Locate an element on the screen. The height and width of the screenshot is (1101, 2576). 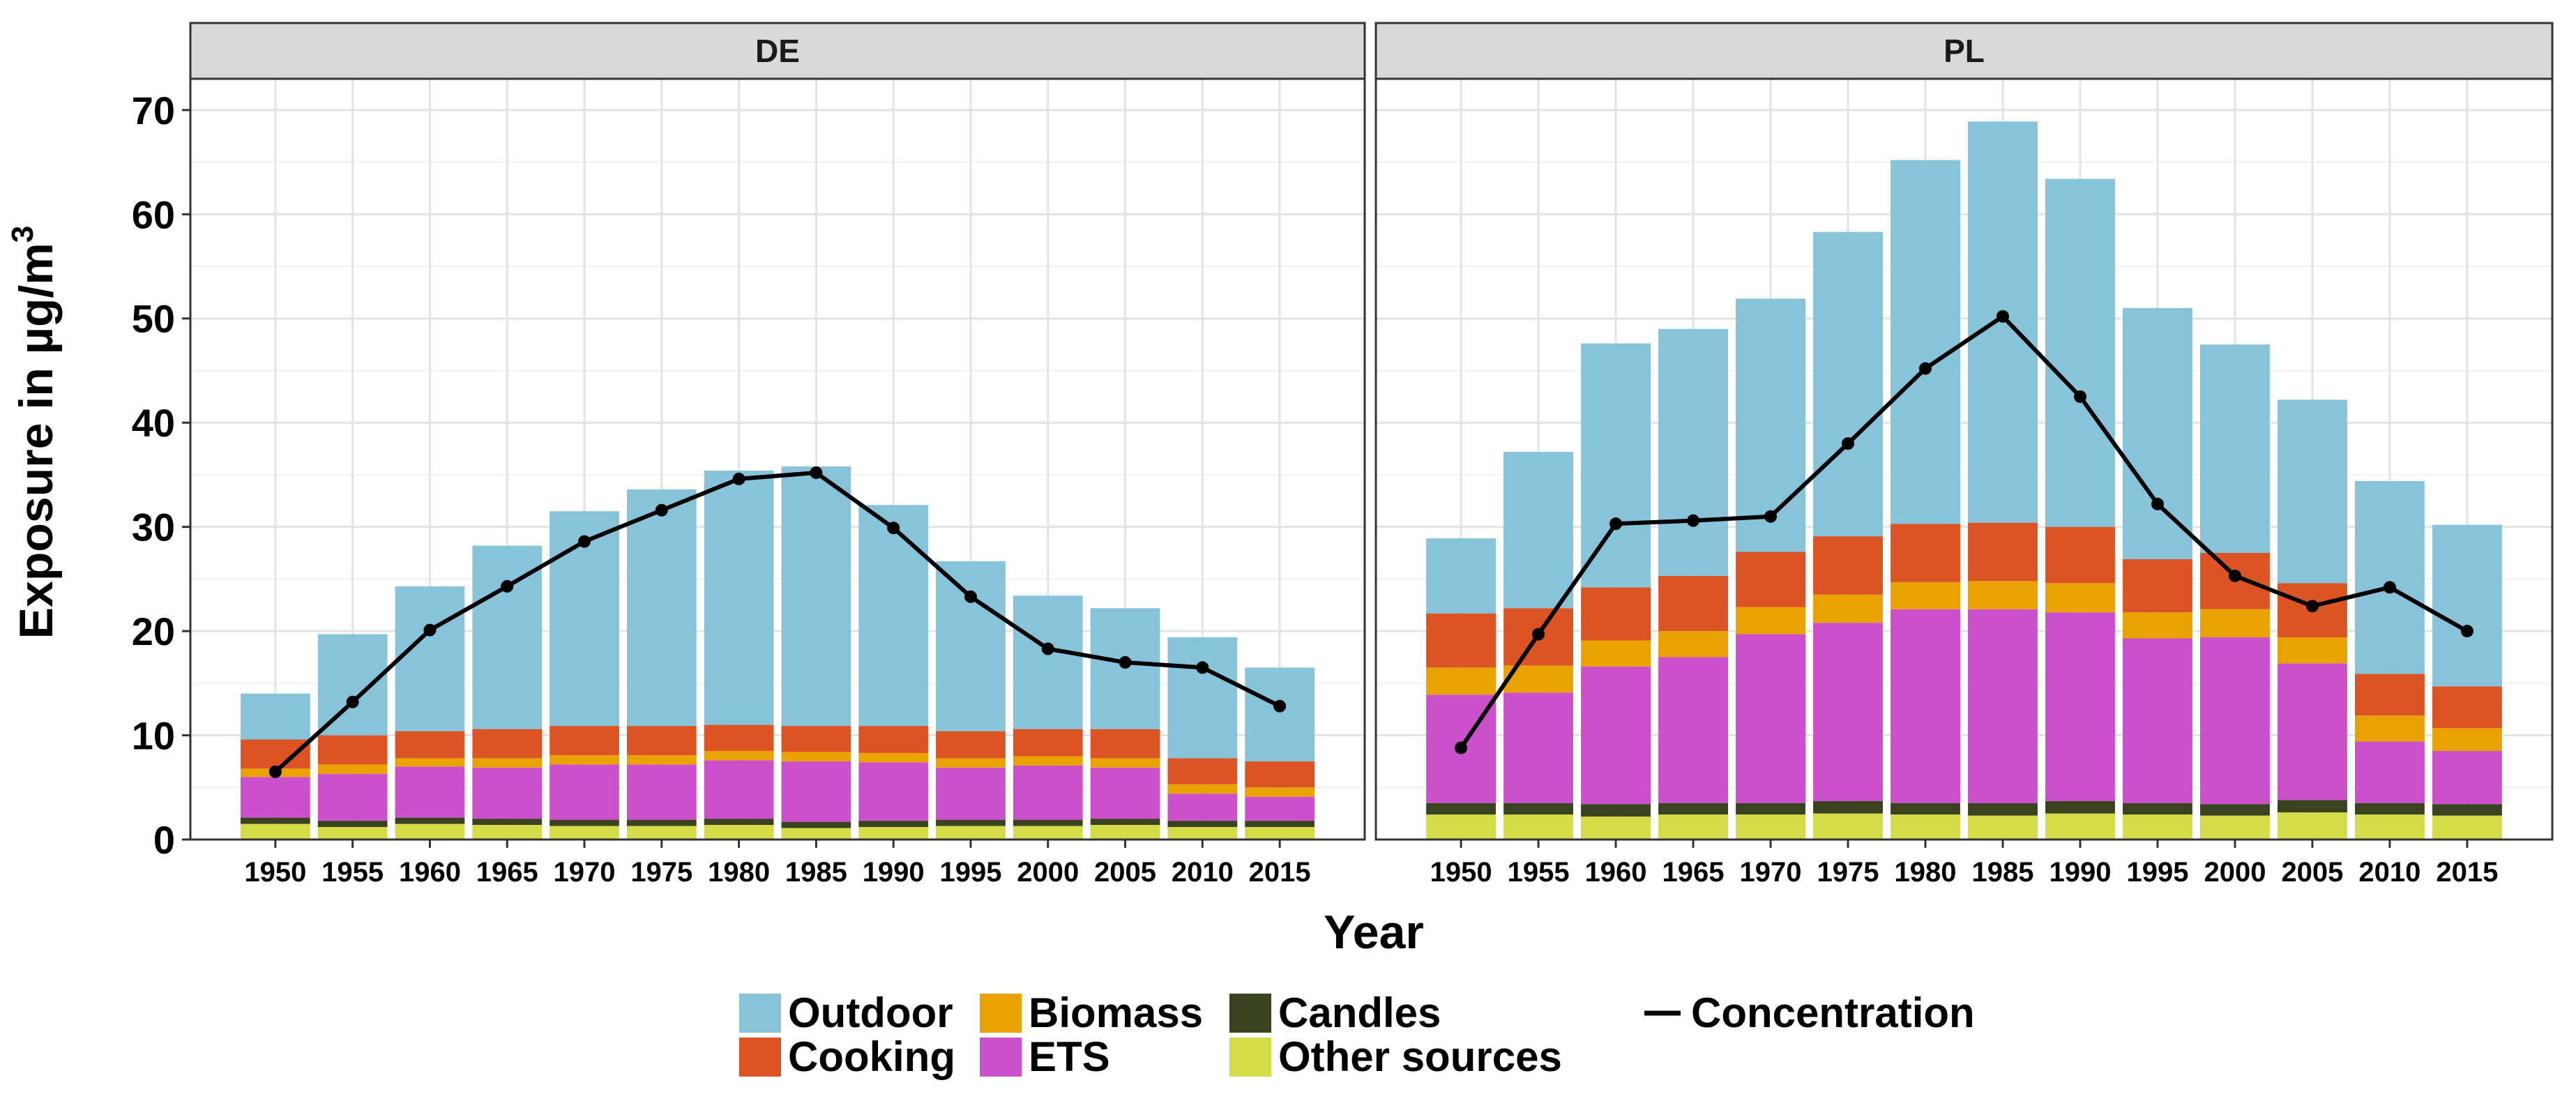
bar-pl-2015-ets is located at coordinates (2467, 777).